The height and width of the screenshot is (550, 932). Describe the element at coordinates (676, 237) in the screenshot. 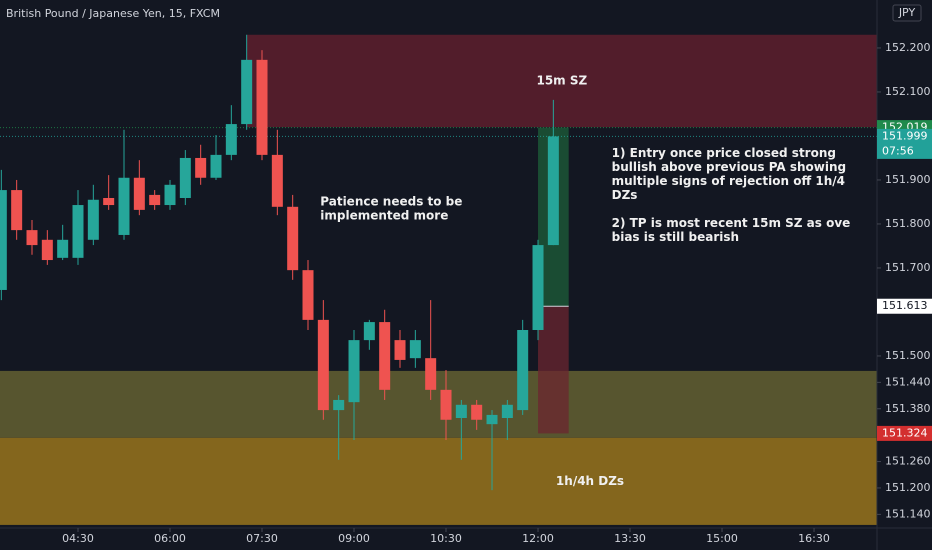

I see `annotation: bias is still bearish` at that location.